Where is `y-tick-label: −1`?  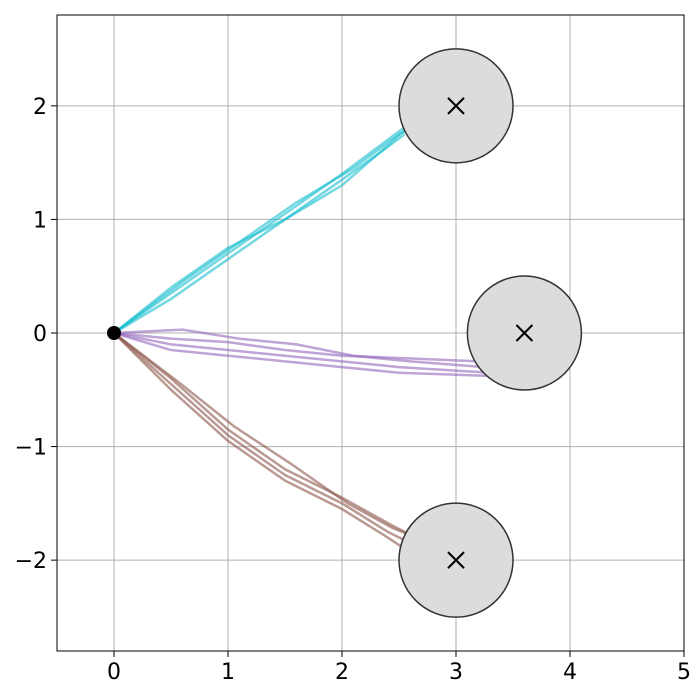
y-tick-label: −1 is located at coordinates (31, 448).